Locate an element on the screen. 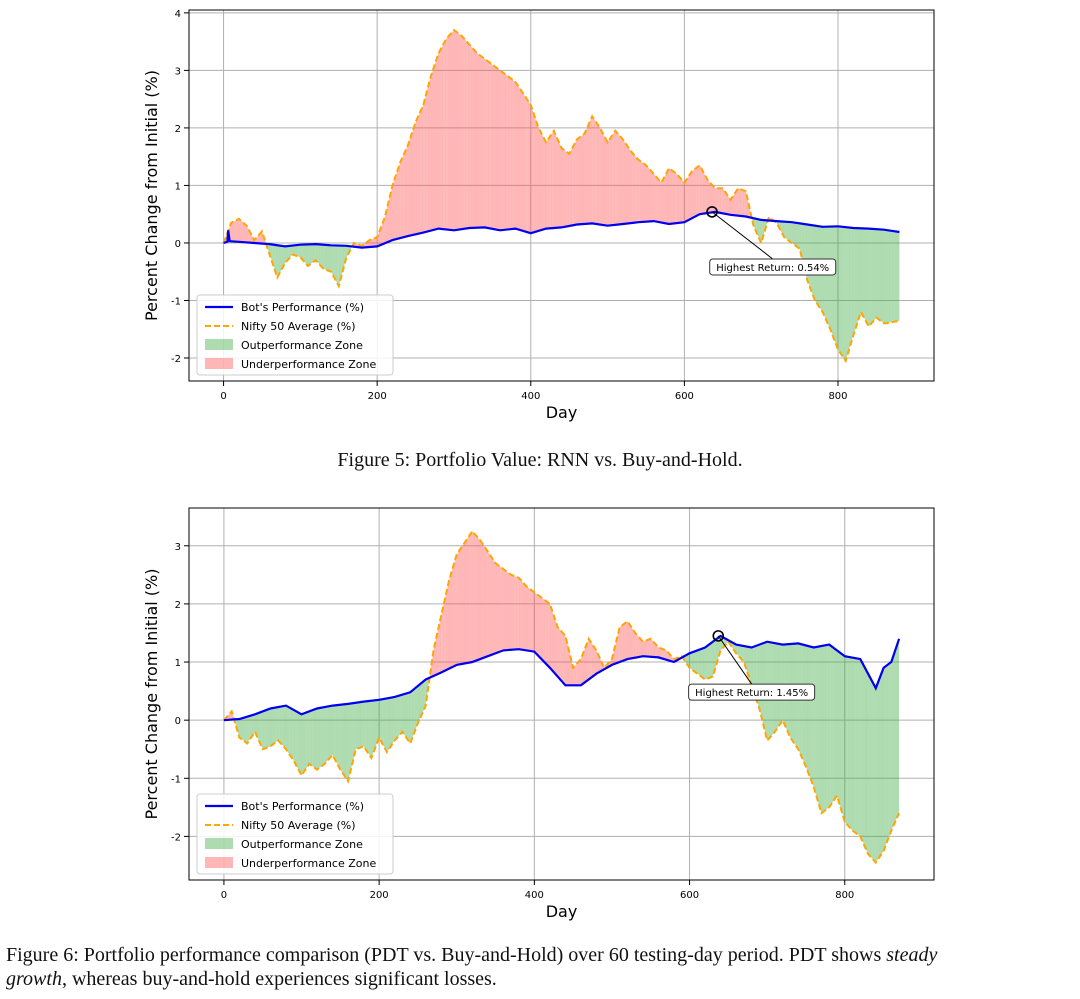 This screenshot has height=999, width=1080. fig6-xtick-label: 800 is located at coordinates (844, 895).